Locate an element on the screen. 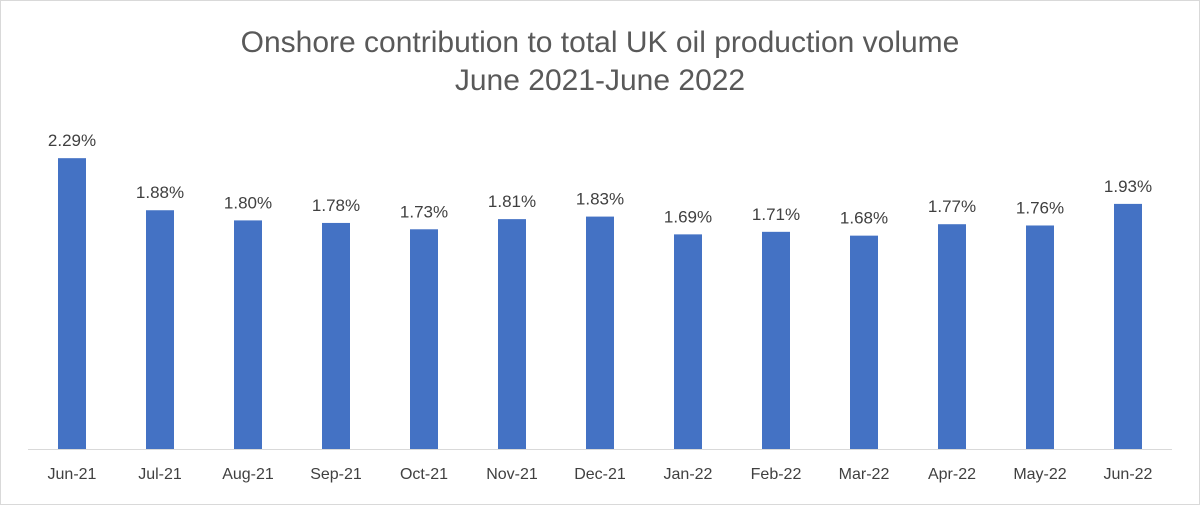 This screenshot has width=1200, height=505. data-label: 1.68% is located at coordinates (864, 218).